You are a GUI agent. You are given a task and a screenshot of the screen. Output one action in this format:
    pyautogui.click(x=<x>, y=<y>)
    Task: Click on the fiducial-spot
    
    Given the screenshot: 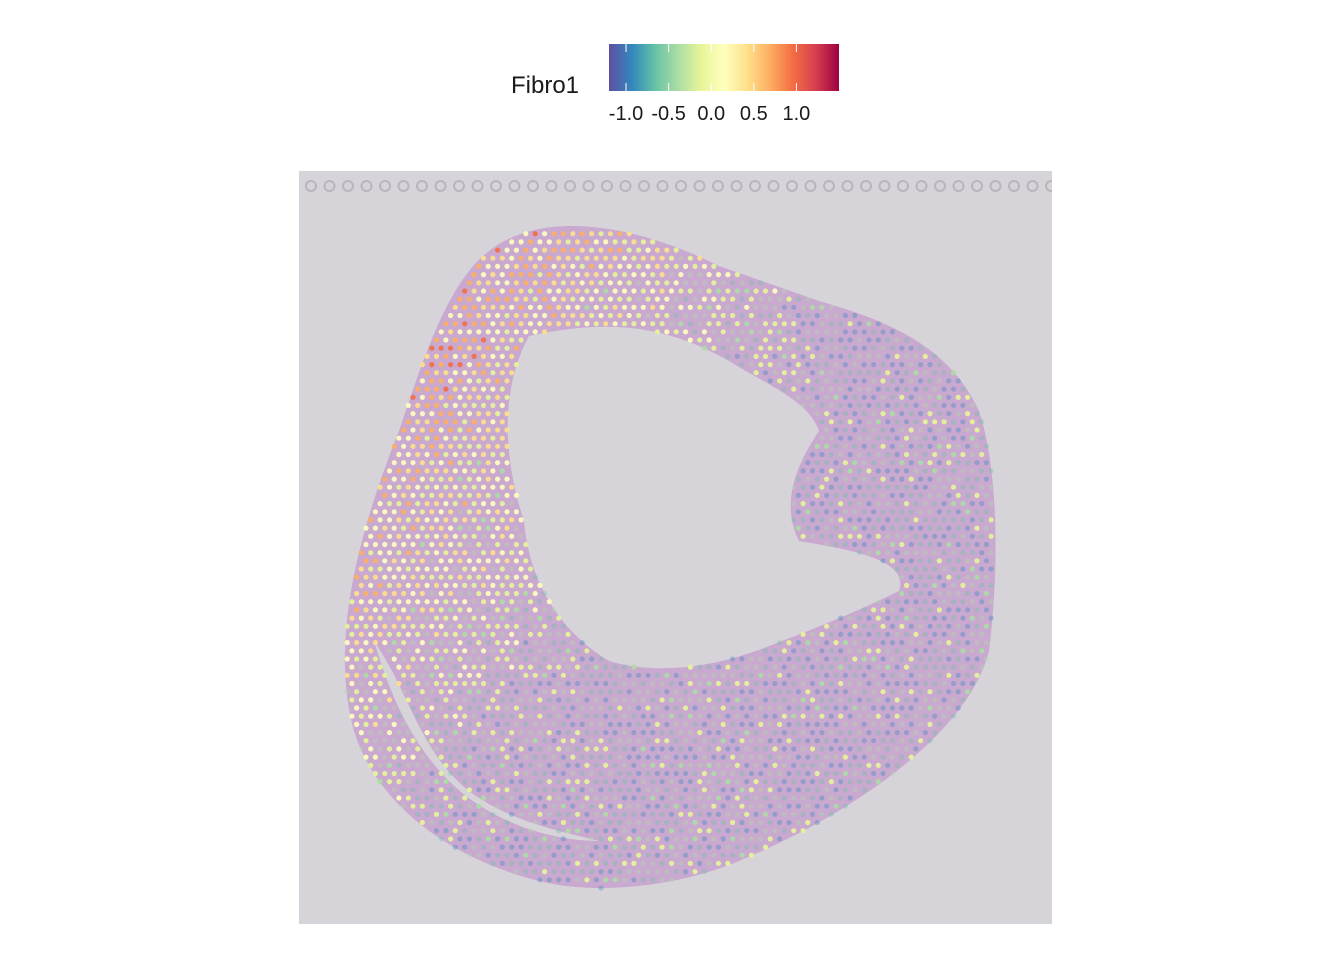 What is the action you would take?
    pyautogui.click(x=773, y=186)
    